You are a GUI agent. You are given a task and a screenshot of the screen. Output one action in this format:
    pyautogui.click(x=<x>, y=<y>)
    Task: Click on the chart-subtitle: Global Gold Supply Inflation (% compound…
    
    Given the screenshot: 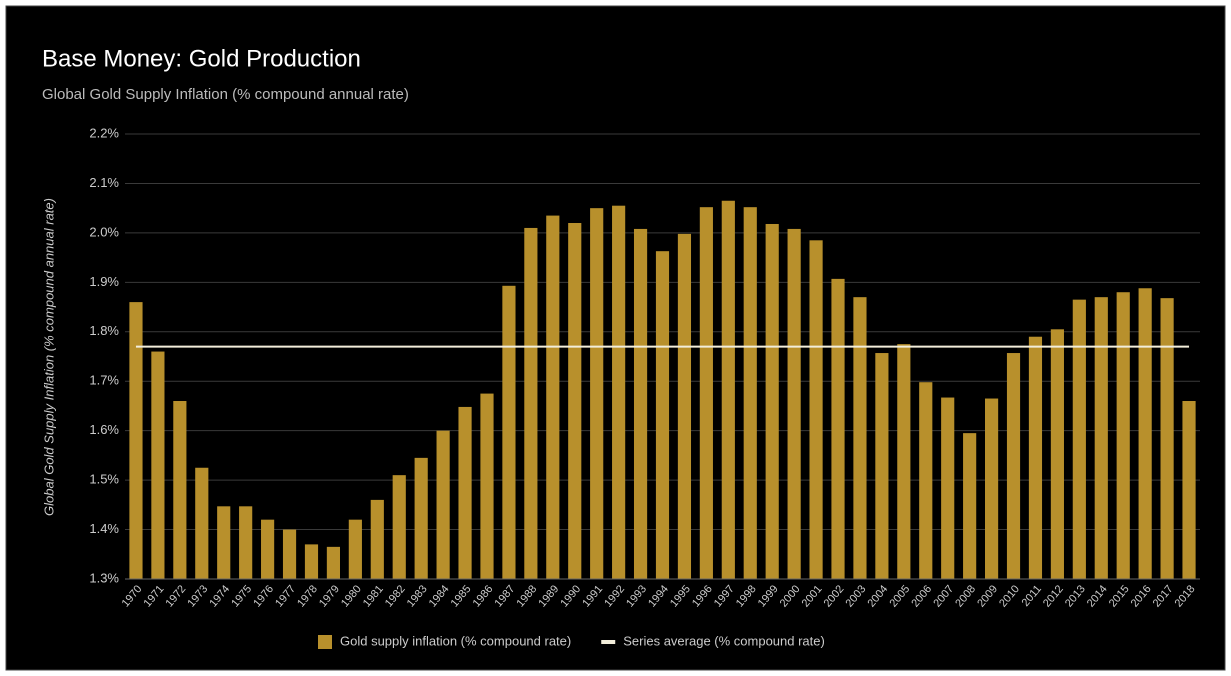 What is the action you would take?
    pyautogui.click(x=225, y=94)
    